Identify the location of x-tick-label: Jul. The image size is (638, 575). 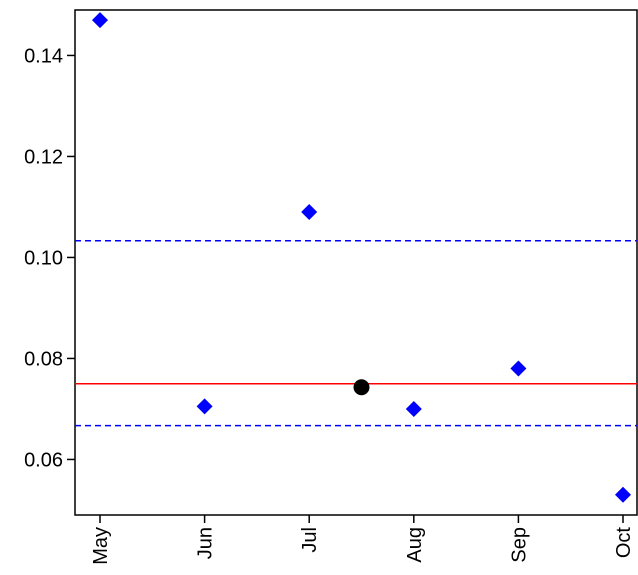
(310, 540).